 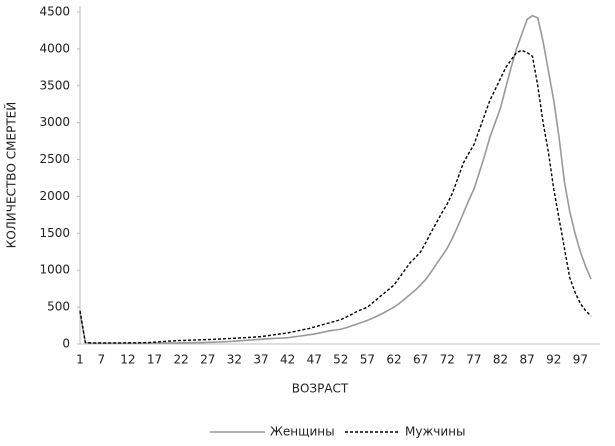 What do you see at coordinates (154, 360) in the screenshot?
I see `x-tick-label: 17` at bounding box center [154, 360].